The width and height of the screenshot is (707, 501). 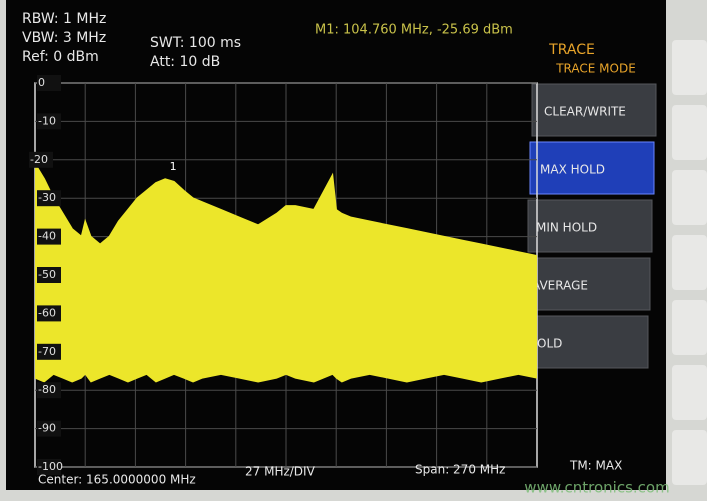 What do you see at coordinates (185, 62) in the screenshot?
I see `att: Att: 10 dB` at bounding box center [185, 62].